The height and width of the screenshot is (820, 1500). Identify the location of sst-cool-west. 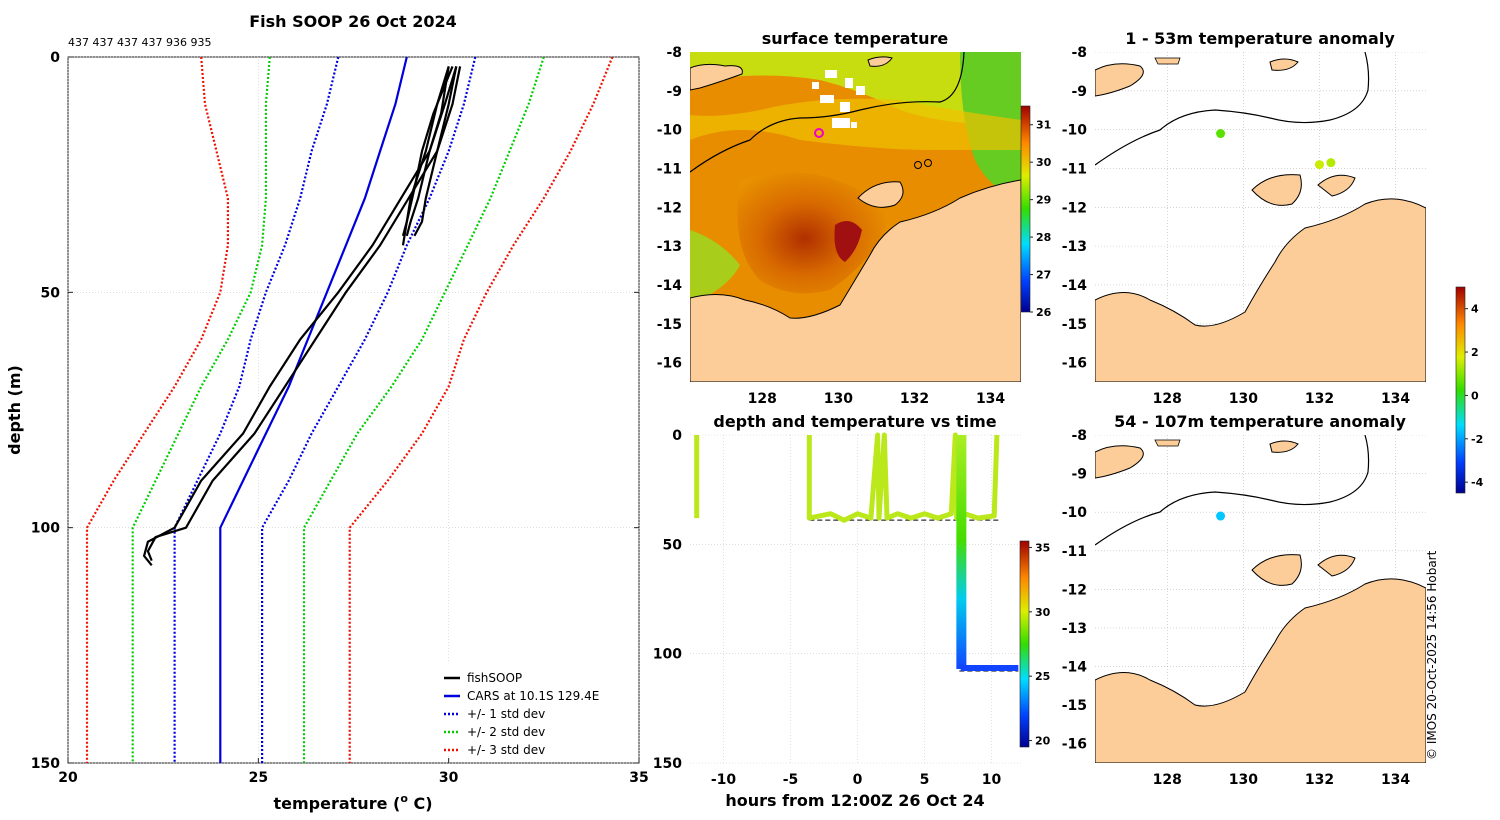
(715, 265).